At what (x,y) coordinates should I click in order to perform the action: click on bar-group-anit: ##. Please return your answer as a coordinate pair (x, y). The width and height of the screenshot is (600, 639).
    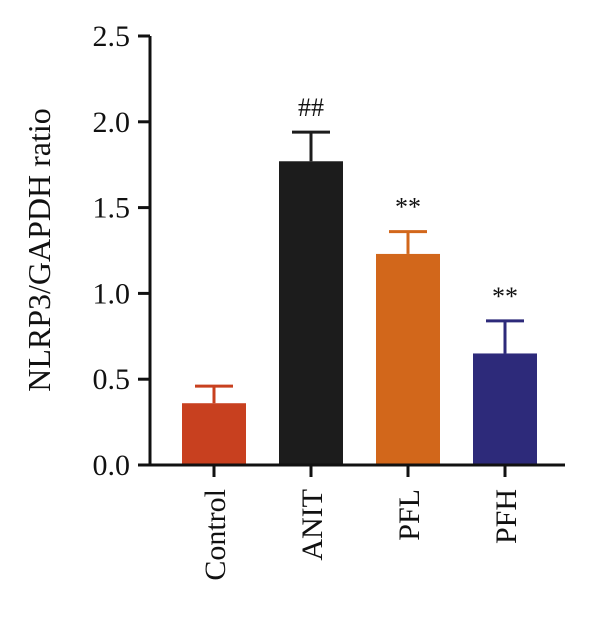
    Looking at the image, I should click on (311, 279).